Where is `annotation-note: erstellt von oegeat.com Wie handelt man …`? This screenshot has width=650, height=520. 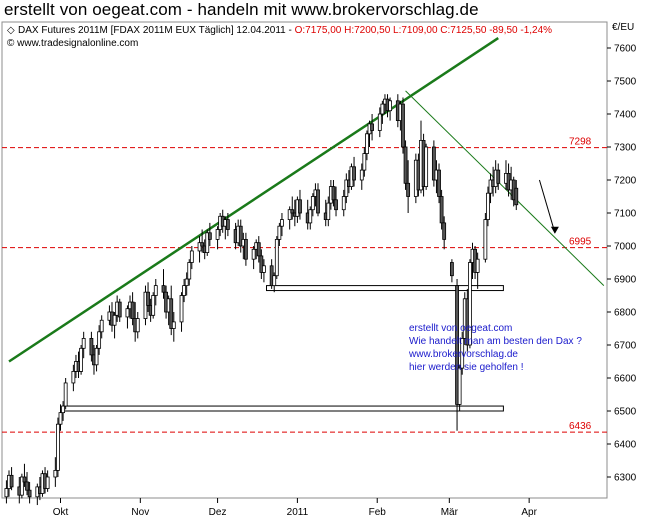
annotation-note: erstellt von oegeat.com Wie handelt man … is located at coordinates (495, 348).